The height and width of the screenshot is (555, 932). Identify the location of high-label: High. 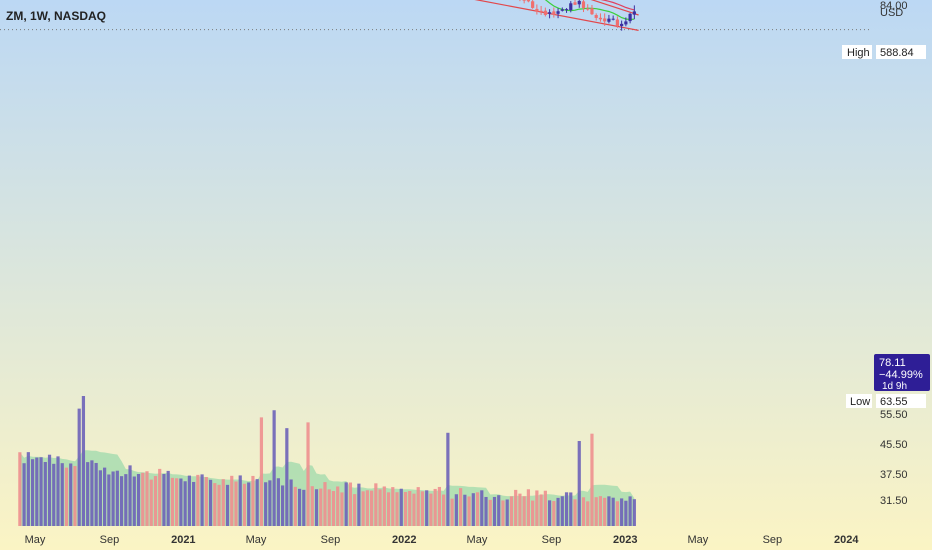
(858, 53).